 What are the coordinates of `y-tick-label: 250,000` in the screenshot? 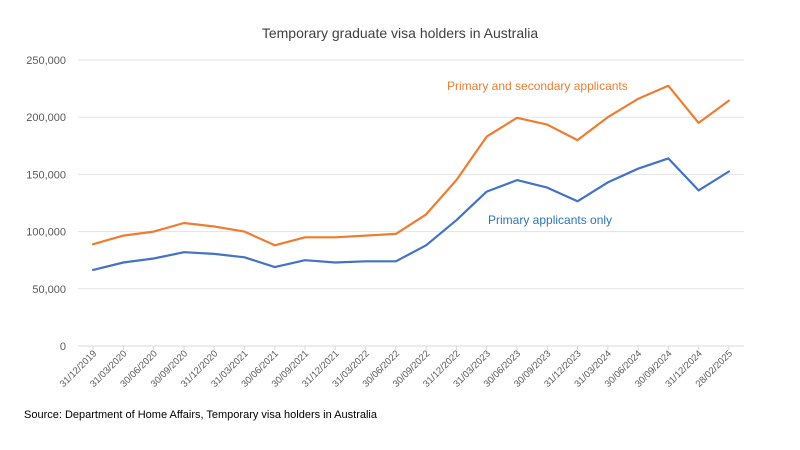 It's located at (46, 61).